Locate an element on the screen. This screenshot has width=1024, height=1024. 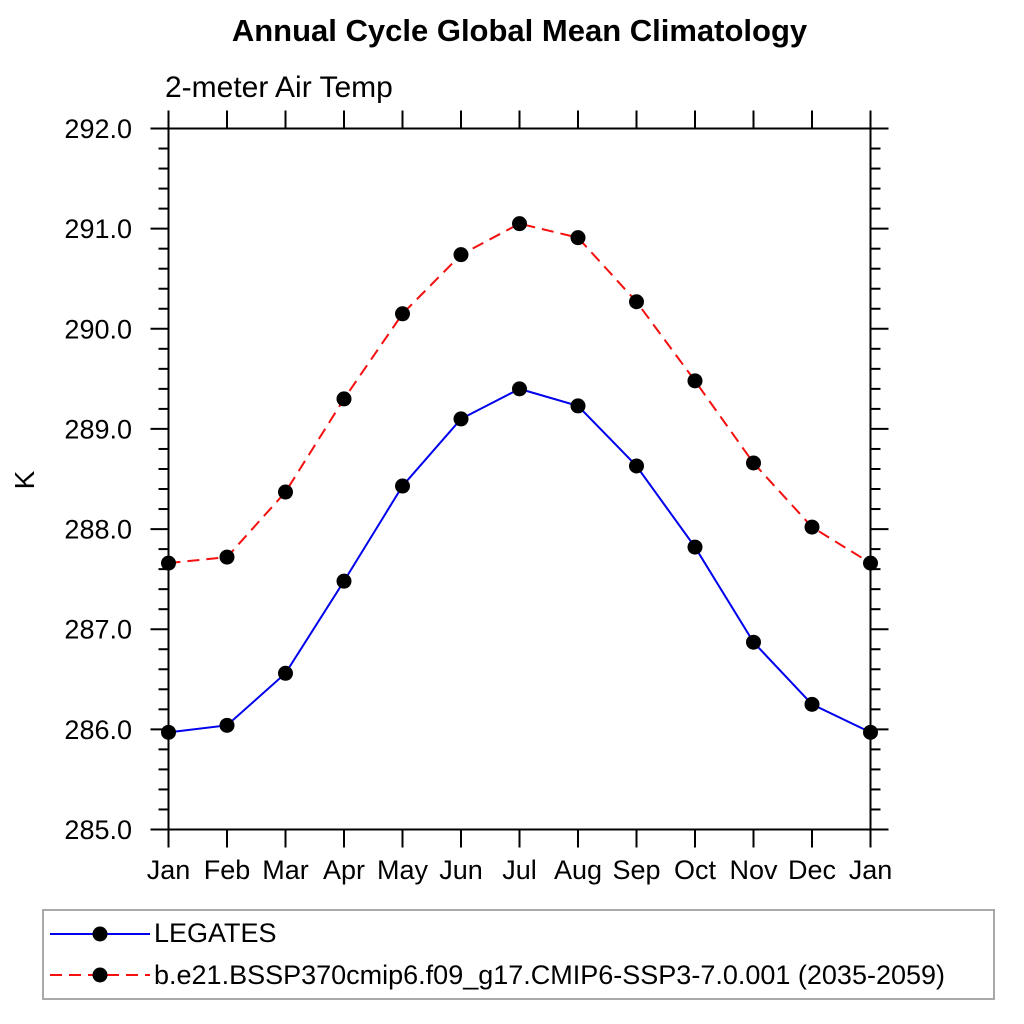
x-tick-label: Apr is located at coordinates (344, 870).